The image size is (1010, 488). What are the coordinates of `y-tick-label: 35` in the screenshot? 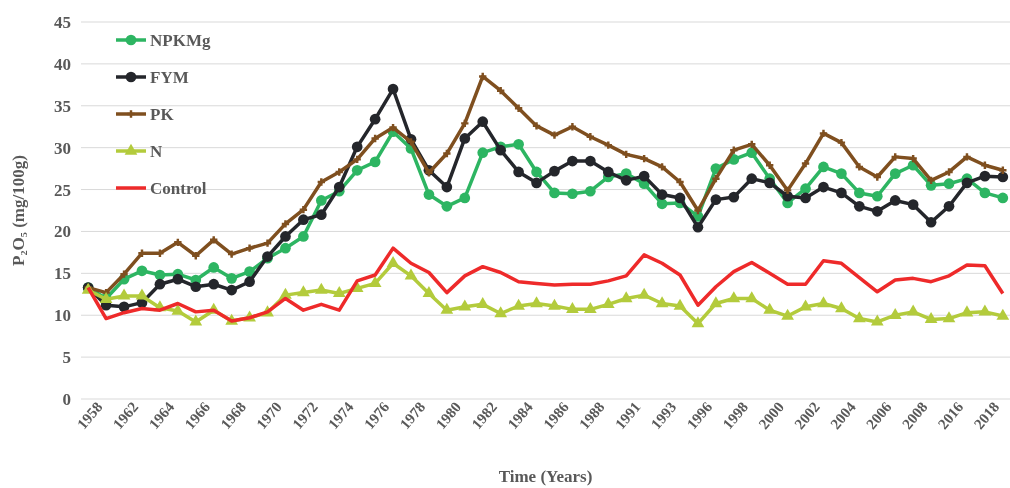 It's located at (62, 106).